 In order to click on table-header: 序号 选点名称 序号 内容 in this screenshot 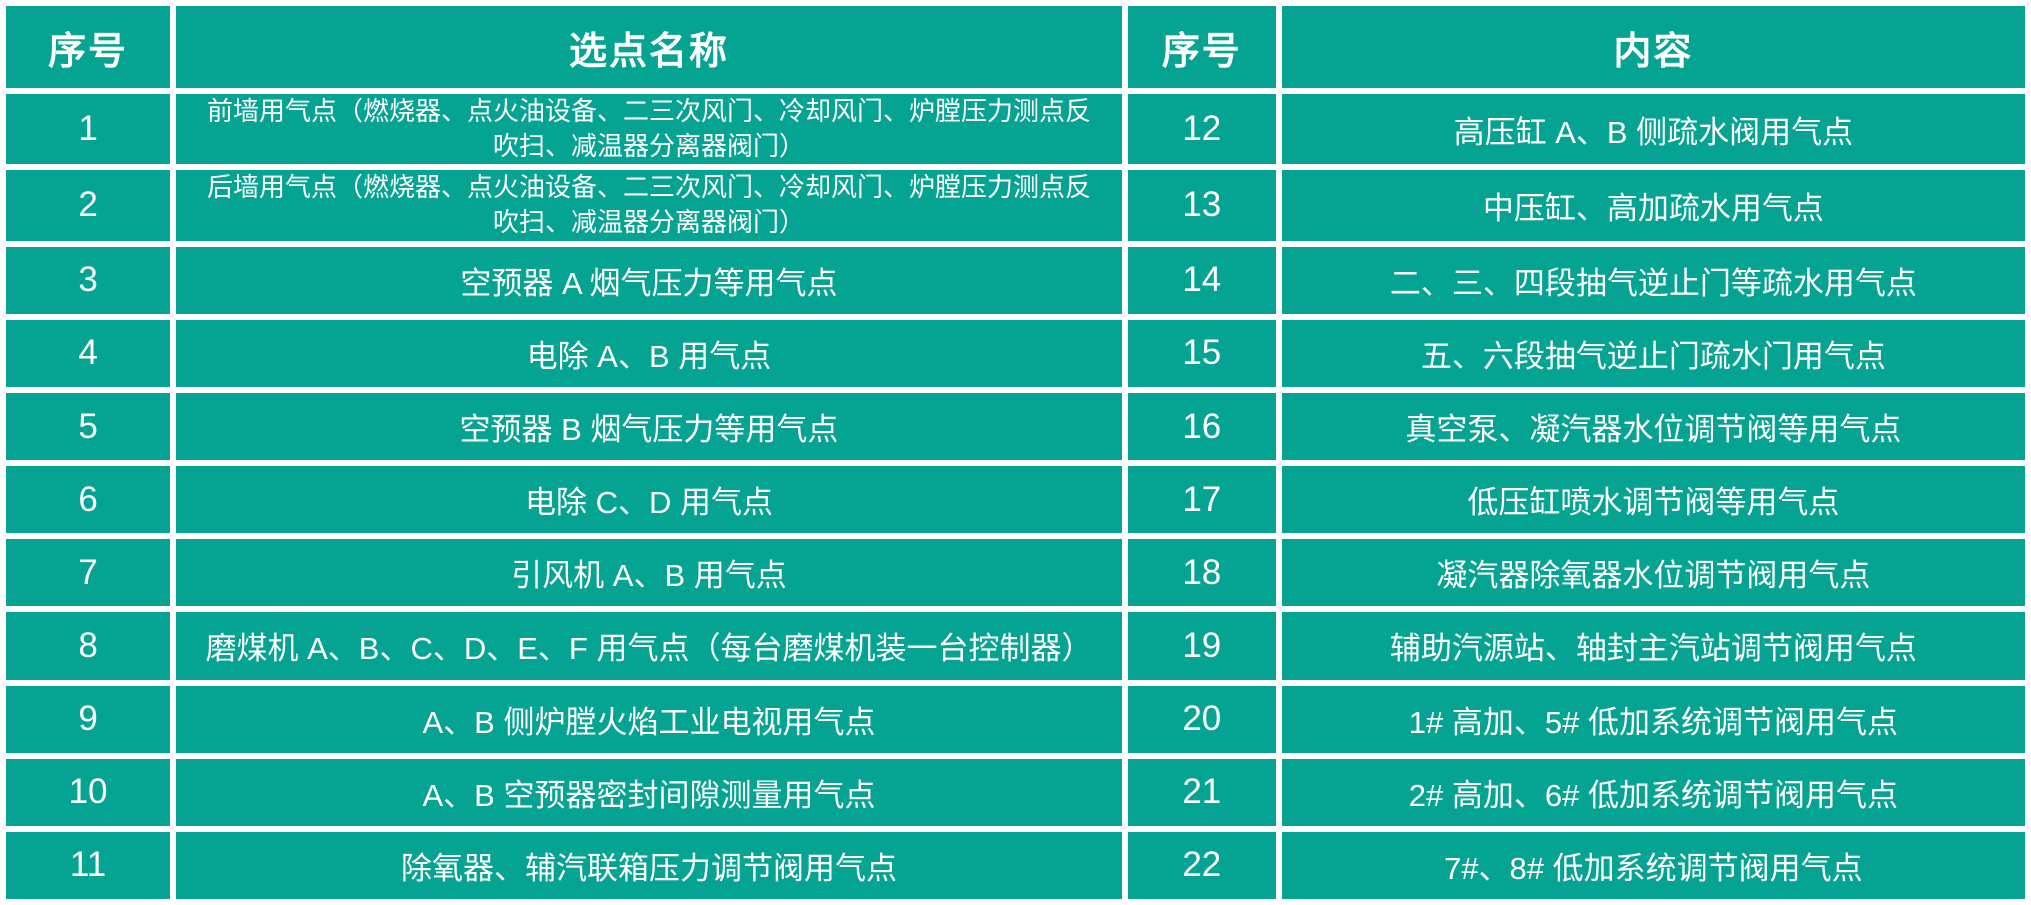, I will do `click(1015, 47)`.